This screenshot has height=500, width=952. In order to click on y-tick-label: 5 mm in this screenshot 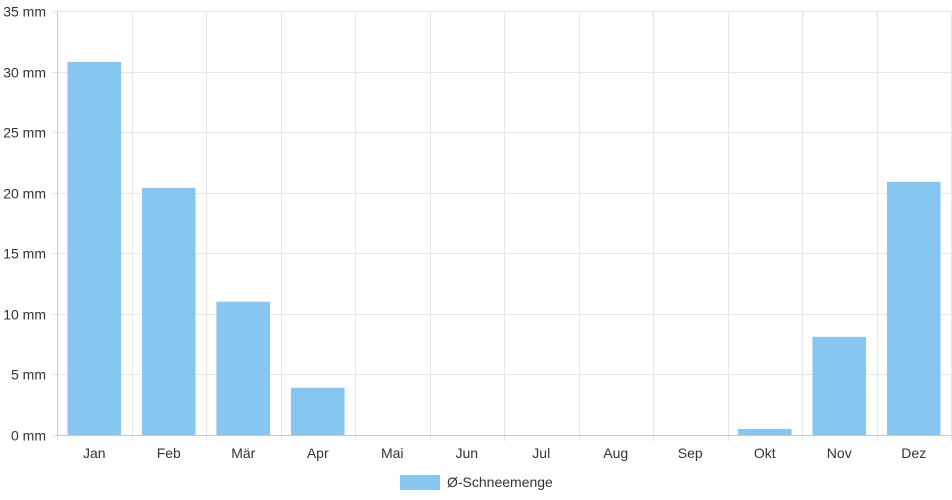, I will do `click(28, 375)`.